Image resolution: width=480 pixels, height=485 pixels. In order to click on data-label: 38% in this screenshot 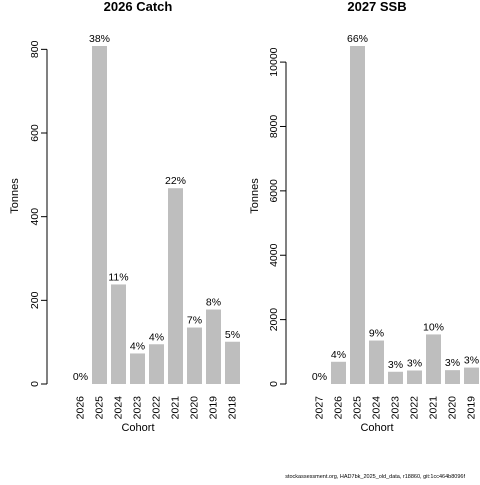, I will do `click(99, 39)`.